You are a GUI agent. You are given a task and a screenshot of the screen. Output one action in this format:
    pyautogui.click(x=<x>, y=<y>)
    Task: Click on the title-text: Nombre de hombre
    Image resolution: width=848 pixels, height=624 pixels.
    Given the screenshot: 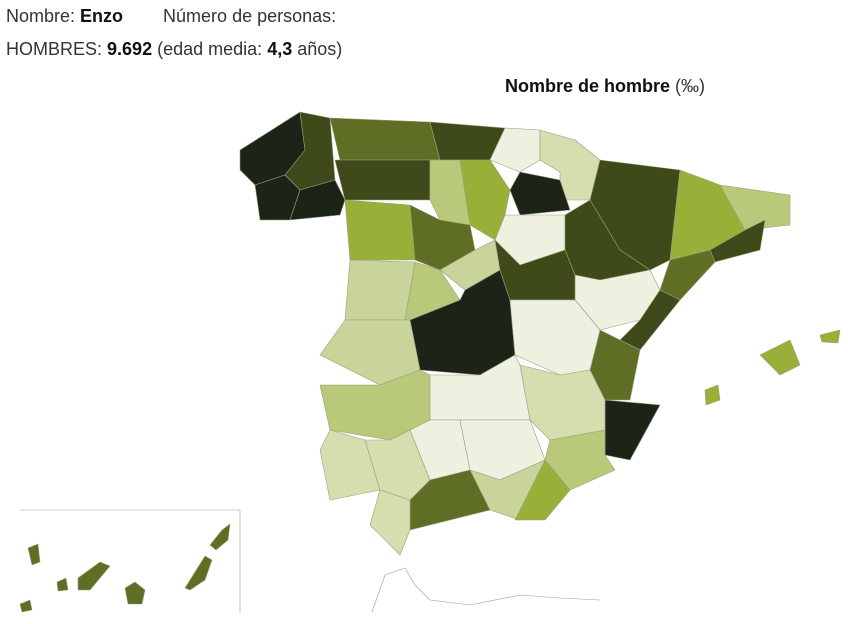 What is the action you would take?
    pyautogui.click(x=588, y=86)
    